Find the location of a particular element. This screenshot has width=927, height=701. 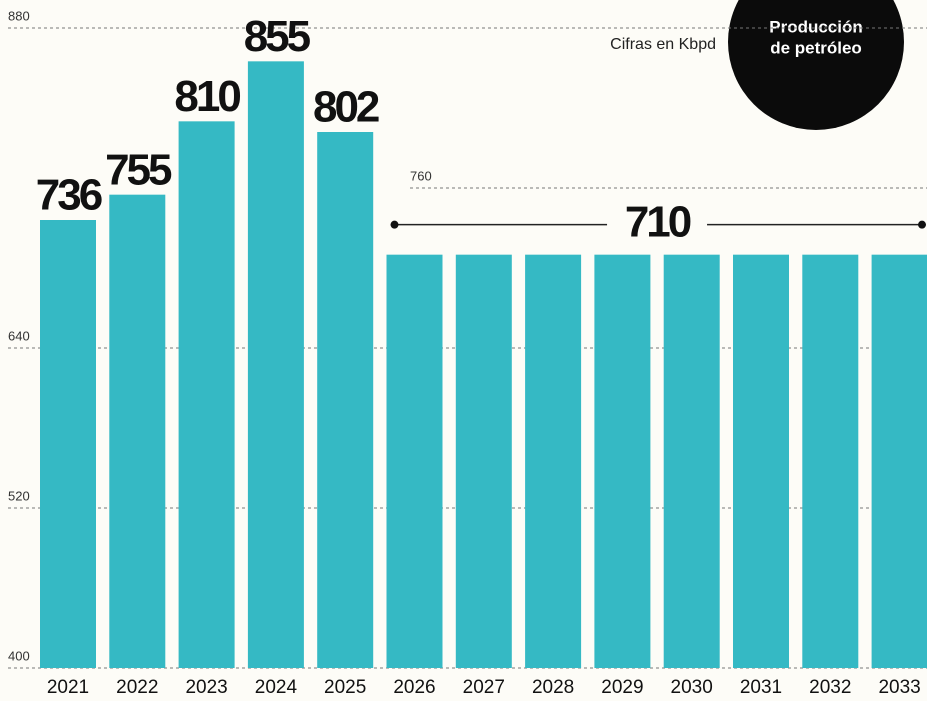

x-tick-label: 2030 is located at coordinates (692, 687).